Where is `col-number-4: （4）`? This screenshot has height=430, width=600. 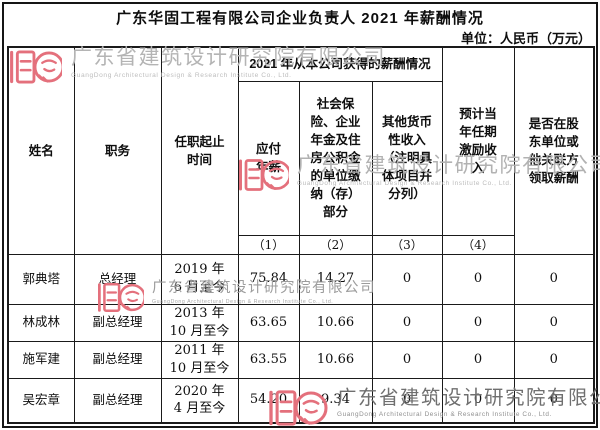 col-number-4: （4） is located at coordinates (478, 244).